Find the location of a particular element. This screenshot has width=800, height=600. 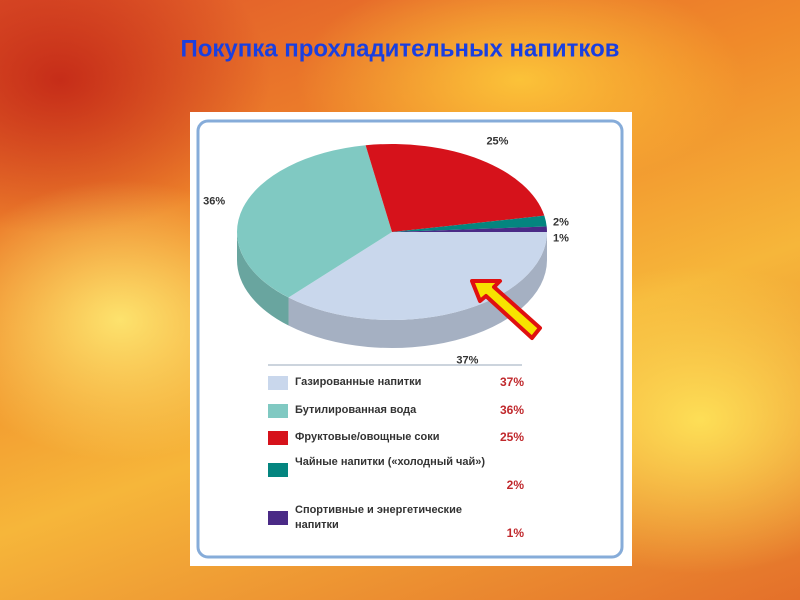

legend-label: Газированные напитки is located at coordinates (358, 382).